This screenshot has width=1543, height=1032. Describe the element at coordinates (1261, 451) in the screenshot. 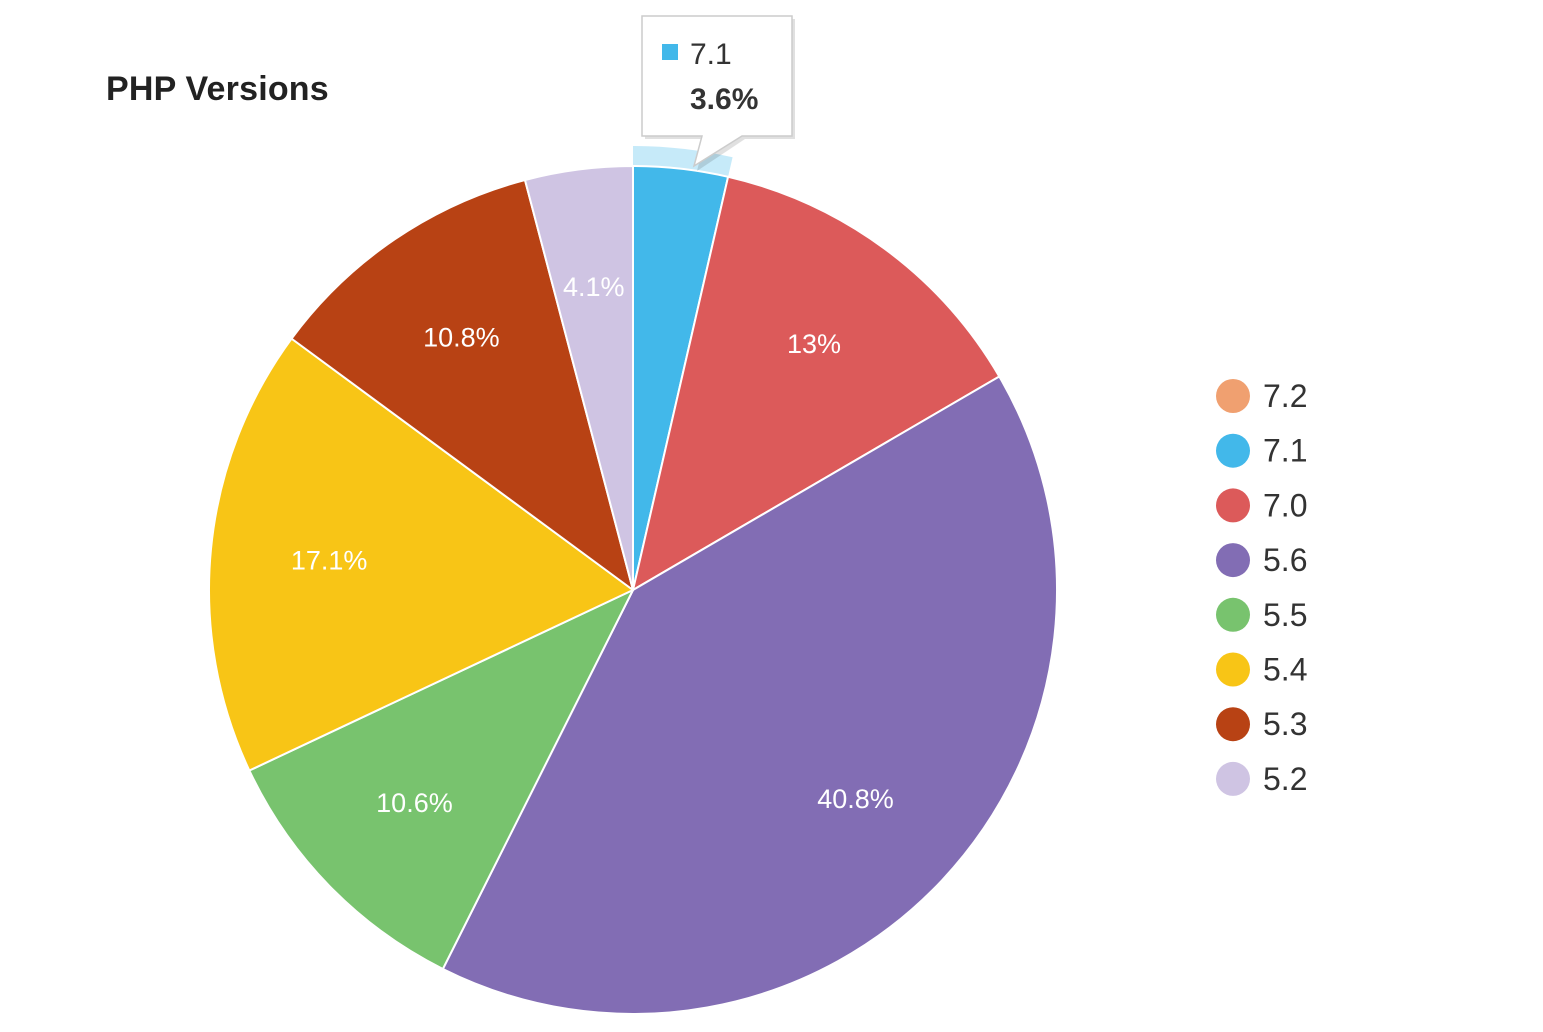

I see `legend-item-7-1: 7.1` at that location.